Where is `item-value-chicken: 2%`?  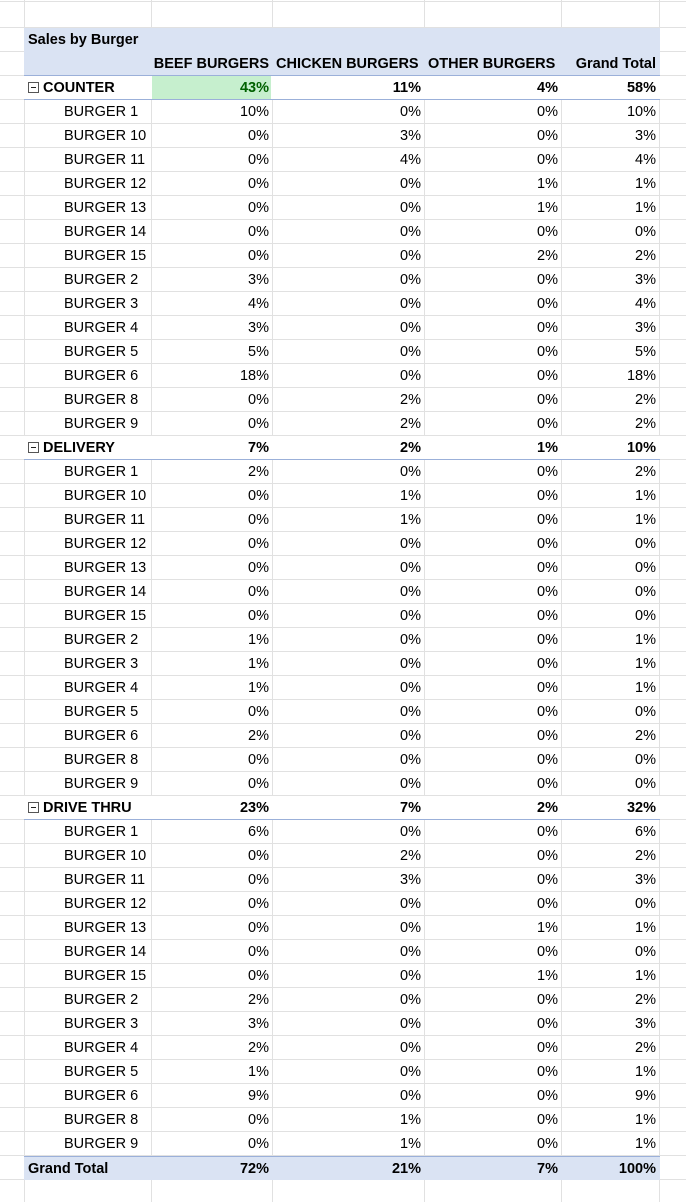
item-value-chicken: 2% is located at coordinates (410, 856).